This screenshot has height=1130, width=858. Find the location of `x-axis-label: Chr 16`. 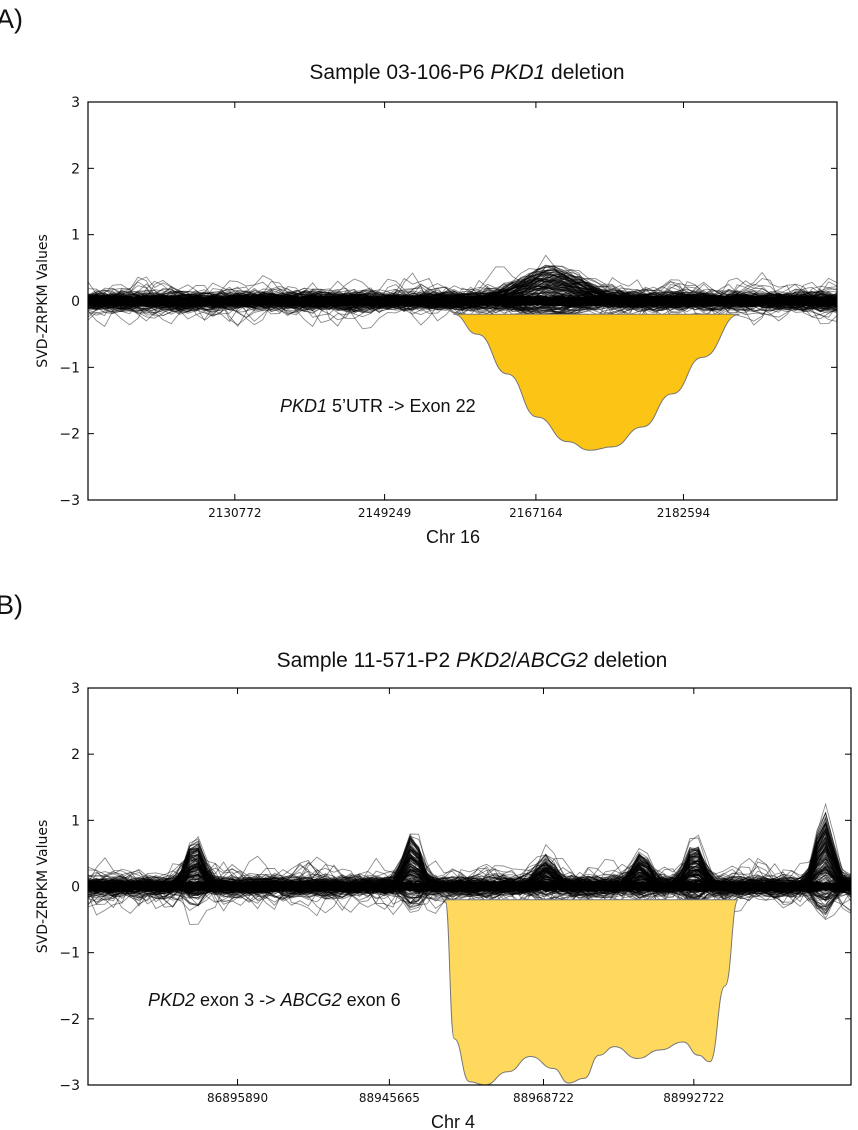

x-axis-label: Chr 16 is located at coordinates (453, 537).